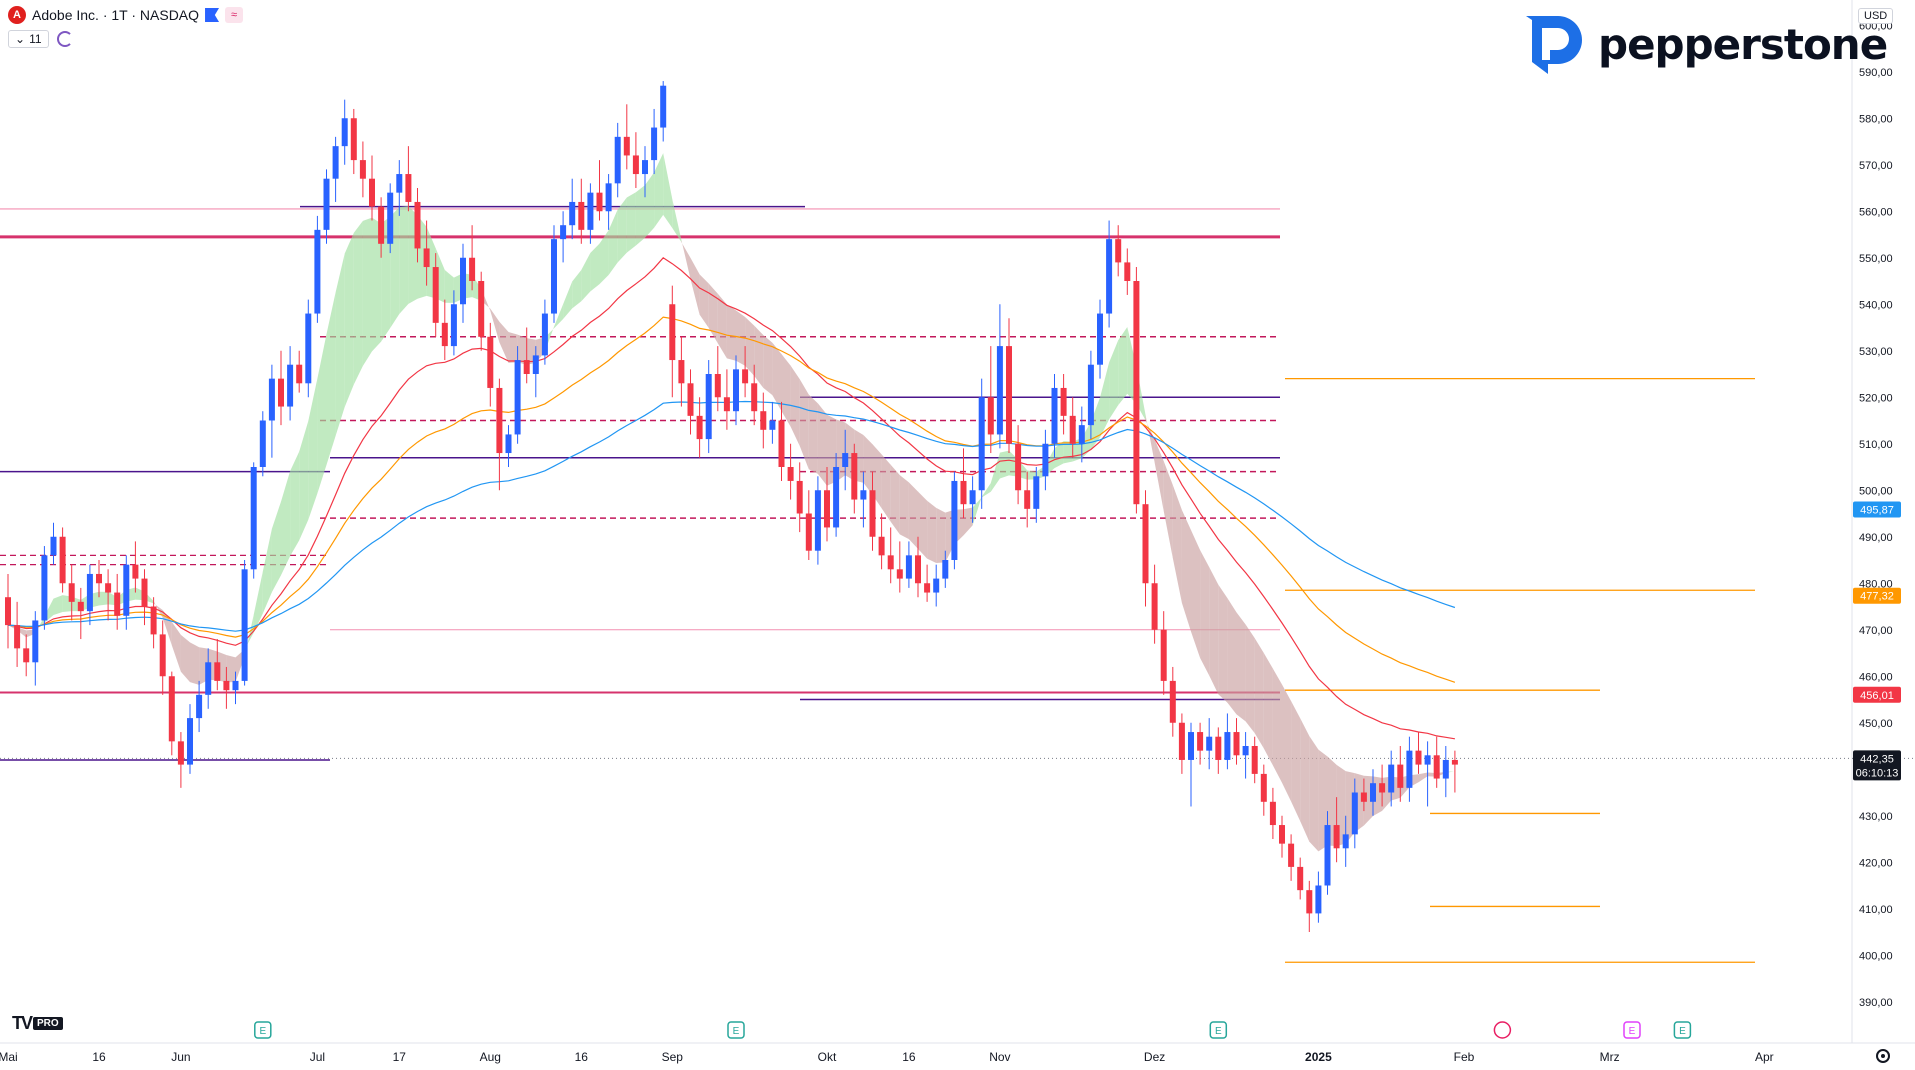 This screenshot has width=1915, height=1070. Describe the element at coordinates (1610, 1057) in the screenshot. I see `x-tick-label: Mrz` at that location.